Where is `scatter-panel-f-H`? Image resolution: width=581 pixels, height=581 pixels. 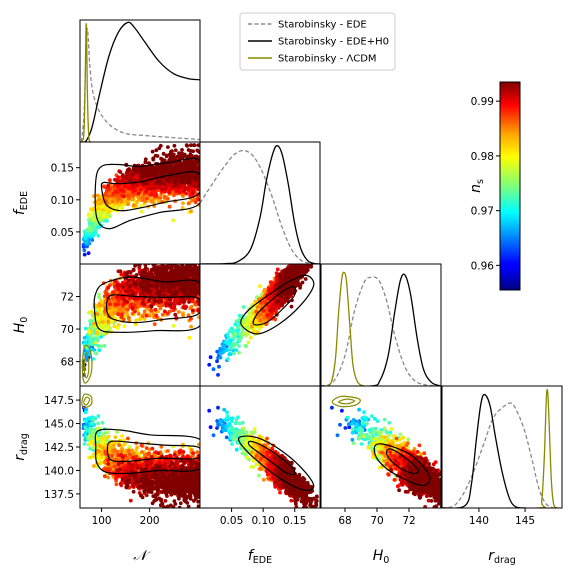
scatter-panel-f-H is located at coordinates (260, 318).